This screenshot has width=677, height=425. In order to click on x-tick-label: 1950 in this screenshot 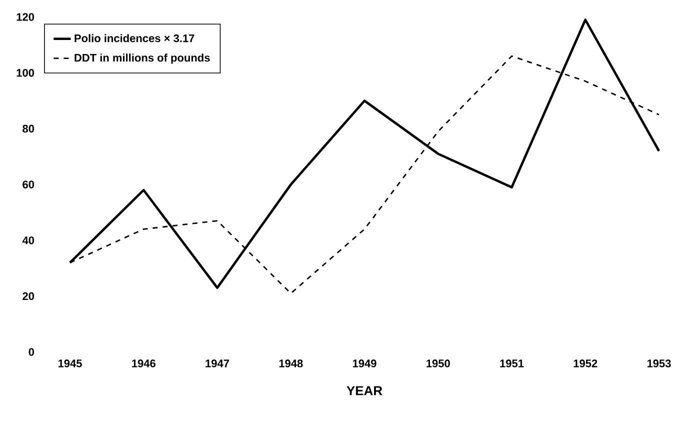, I will do `click(438, 364)`.